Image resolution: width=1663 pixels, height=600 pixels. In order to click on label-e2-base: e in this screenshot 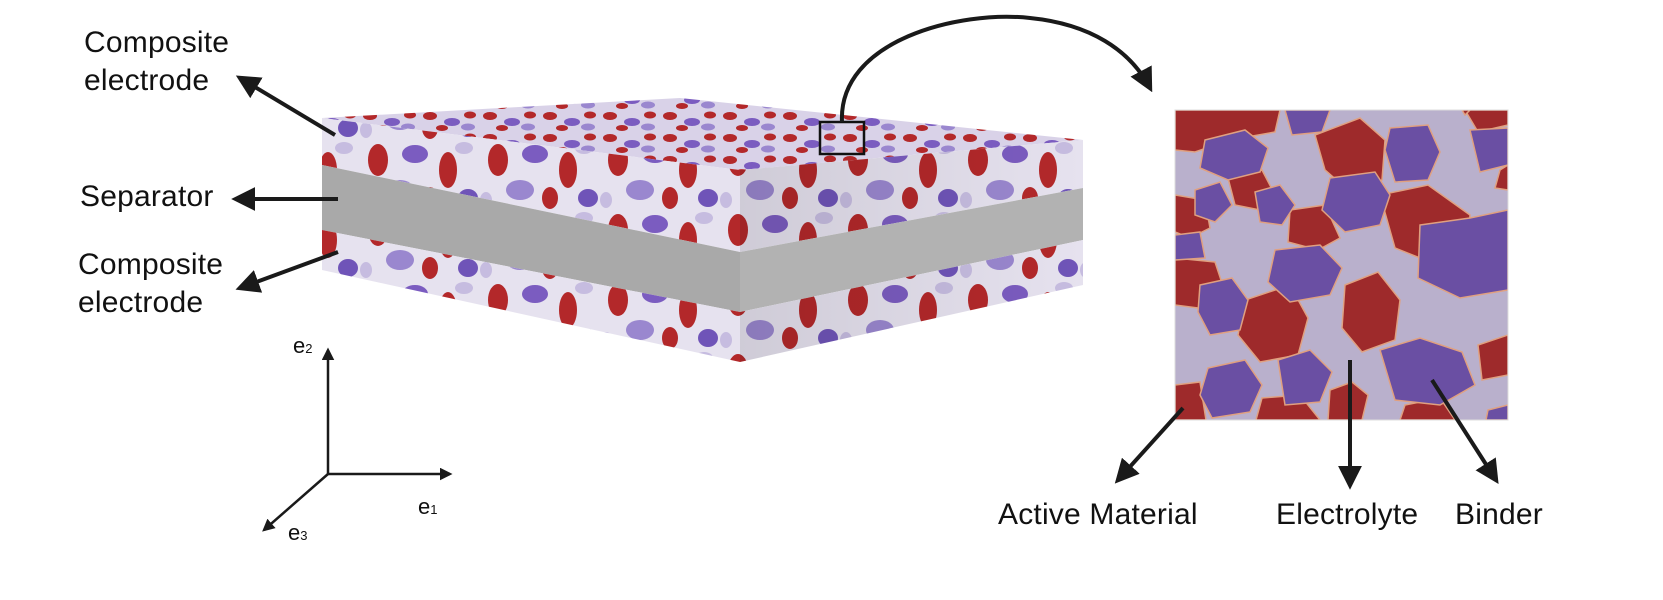, I will do `click(299, 345)`.